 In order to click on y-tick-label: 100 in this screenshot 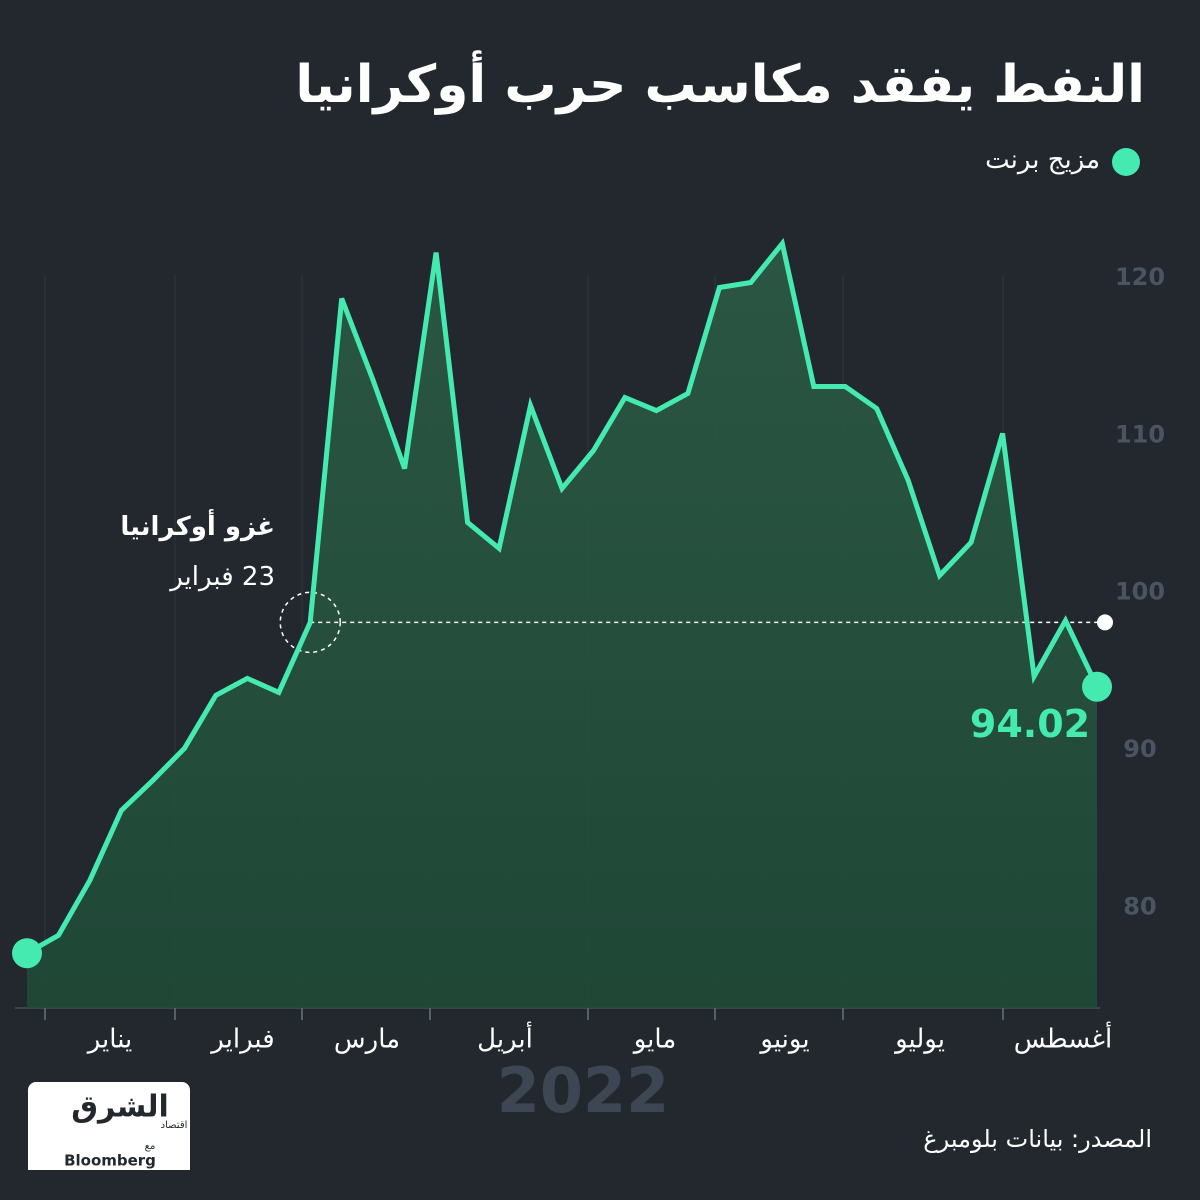, I will do `click(1140, 592)`.